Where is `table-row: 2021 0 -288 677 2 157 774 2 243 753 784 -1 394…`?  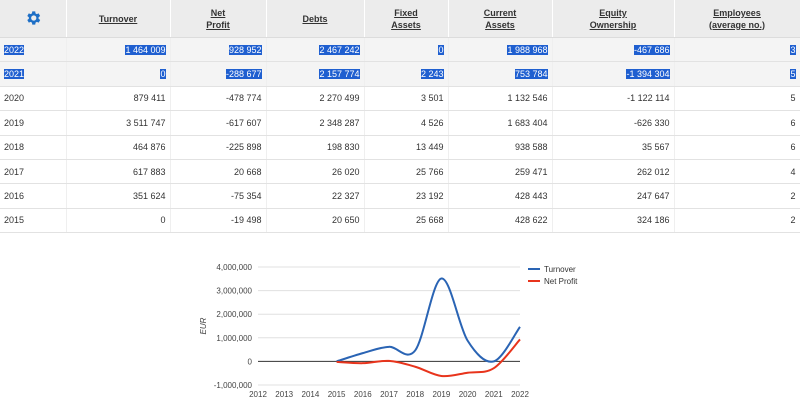
table-row: 2021 0 -288 677 2 157 774 2 243 753 784 -1 394… is located at coordinates (400, 74).